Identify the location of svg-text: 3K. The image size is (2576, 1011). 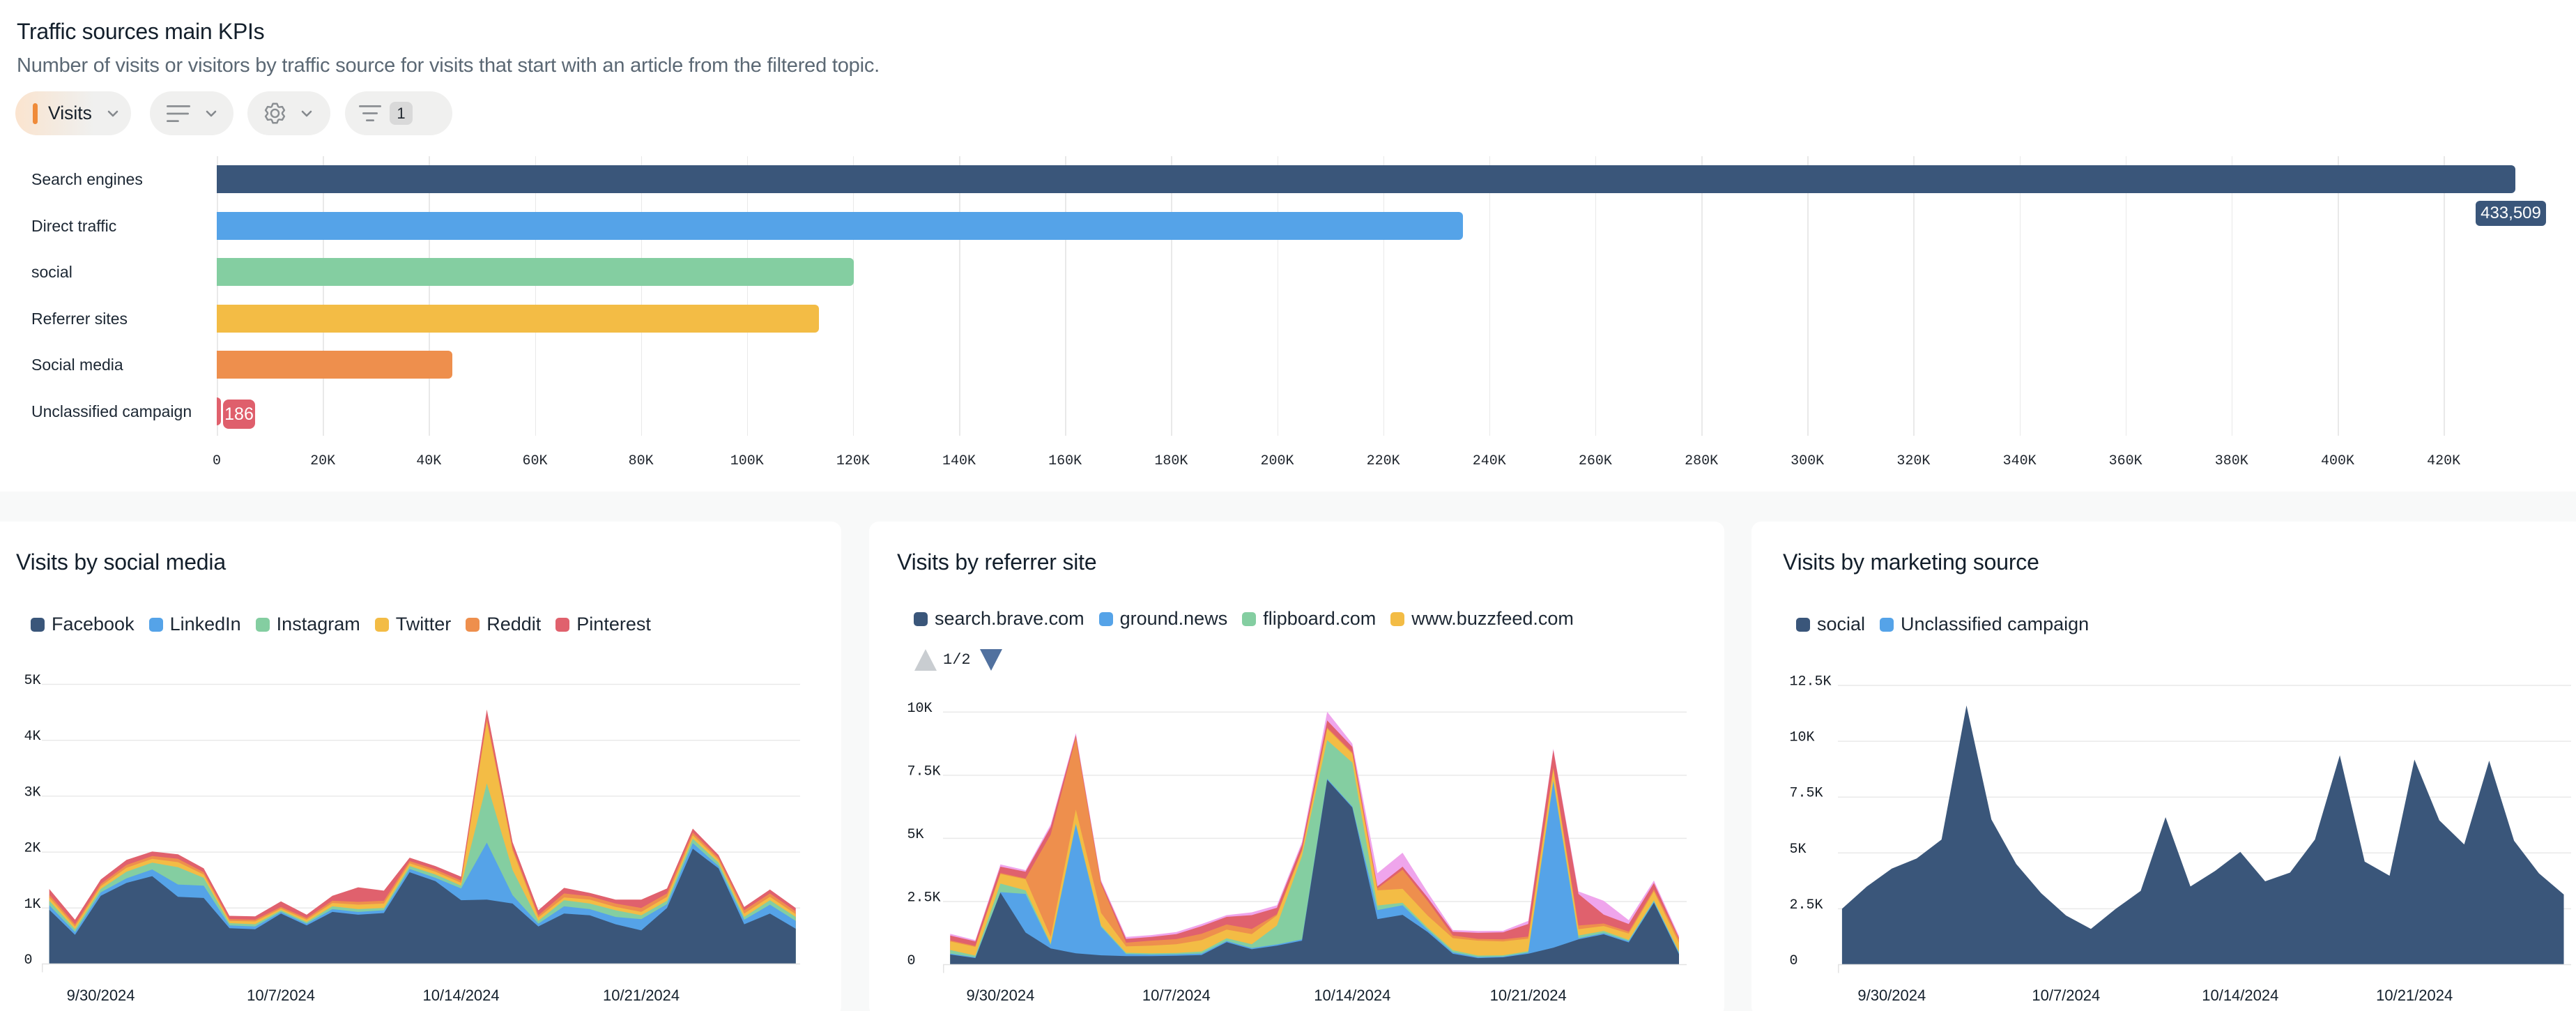
(32, 792).